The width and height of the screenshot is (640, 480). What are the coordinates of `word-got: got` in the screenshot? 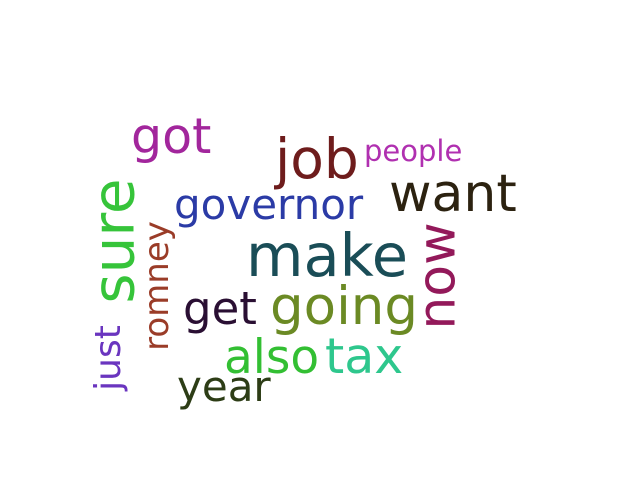 It's located at (171, 136).